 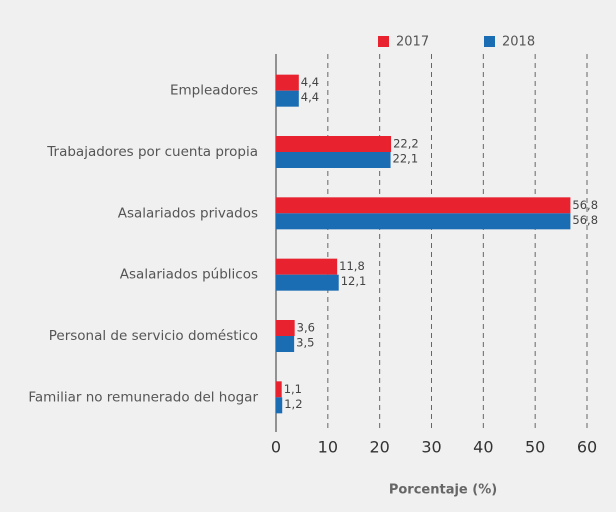 What do you see at coordinates (587, 447) in the screenshot?
I see `x-tick-label: 60` at bounding box center [587, 447].